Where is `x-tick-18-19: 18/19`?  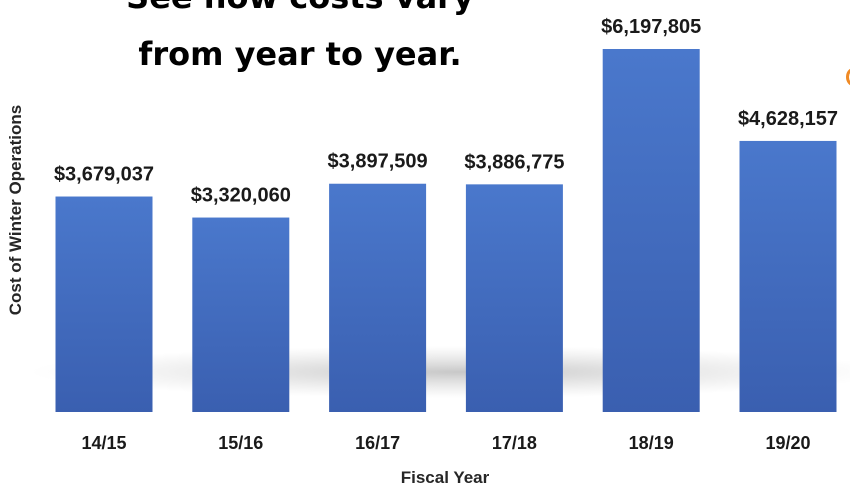
x-tick-18-19: 18/19 is located at coordinates (651, 443).